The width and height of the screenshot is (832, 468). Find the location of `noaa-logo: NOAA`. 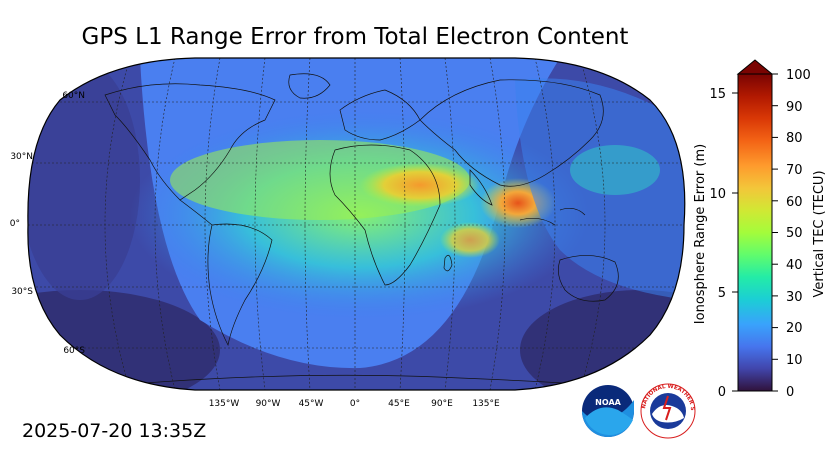

noaa-logo: NOAA is located at coordinates (608, 411).